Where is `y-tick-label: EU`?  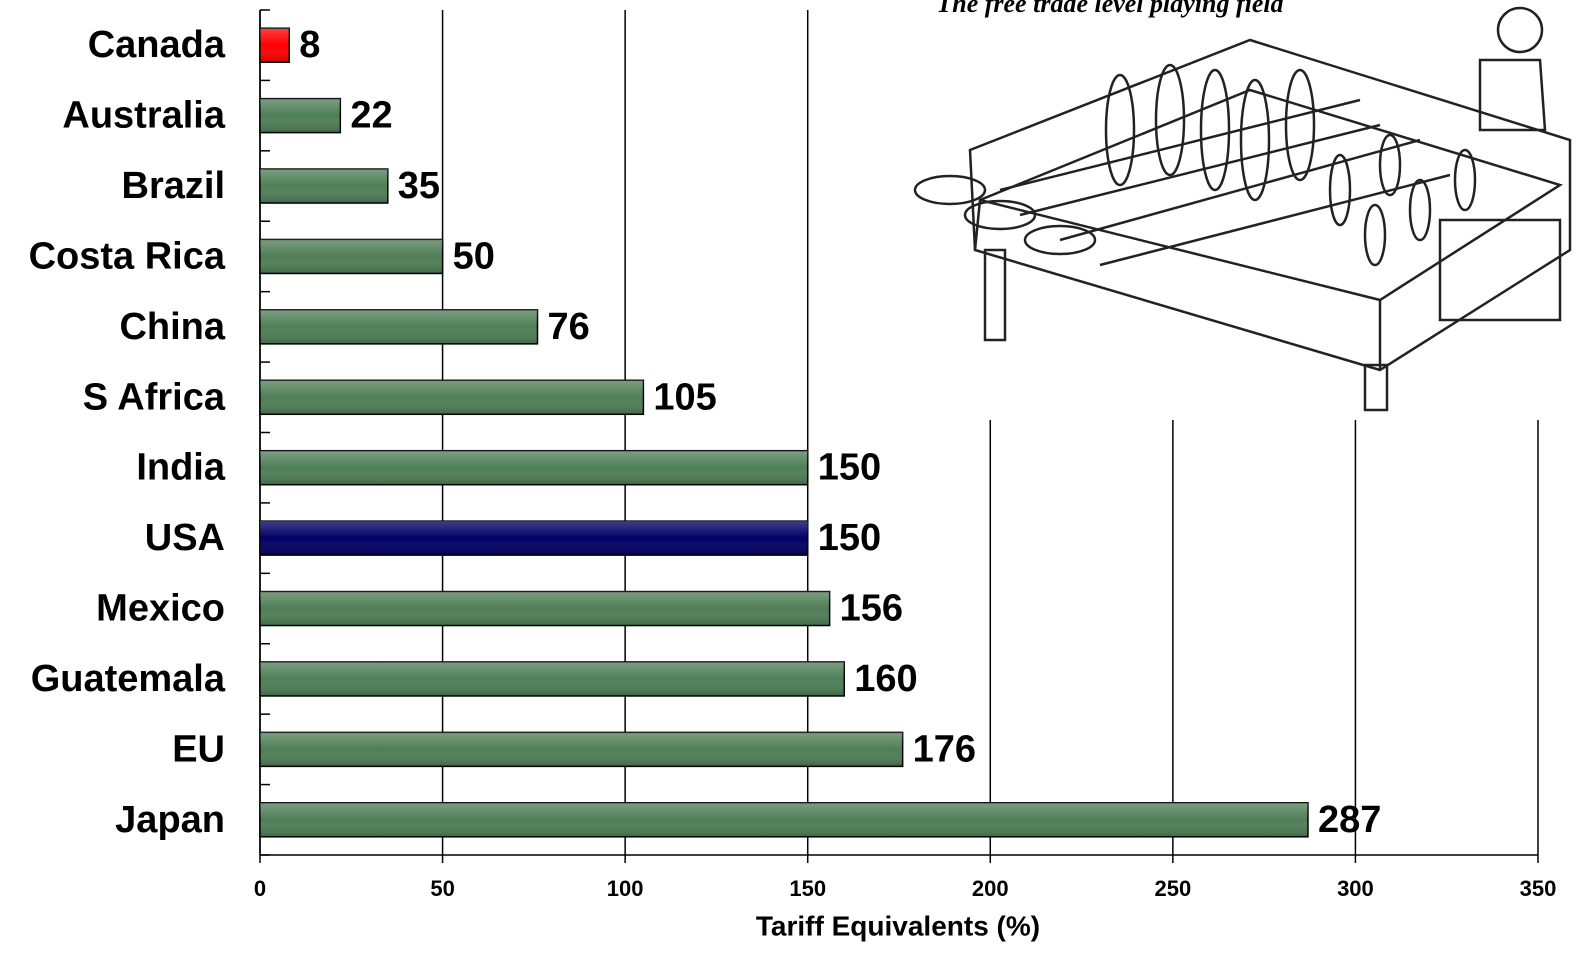
y-tick-label: EU is located at coordinates (198, 749).